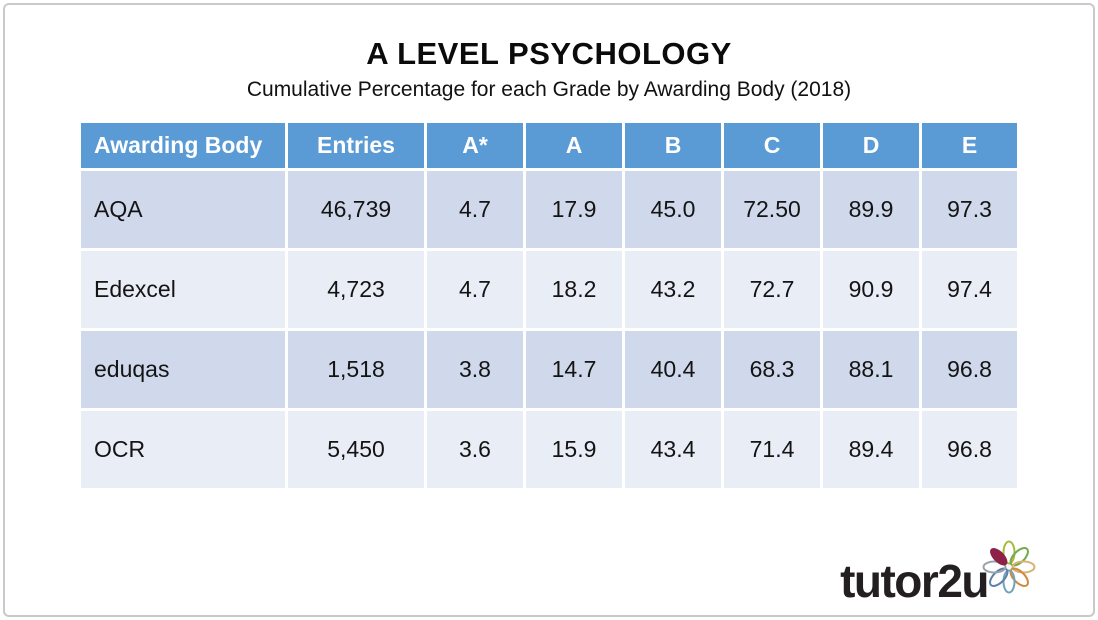 This screenshot has height=620, width=1098. Describe the element at coordinates (871, 369) in the screenshot. I see `data-cell: 88.1` at that location.